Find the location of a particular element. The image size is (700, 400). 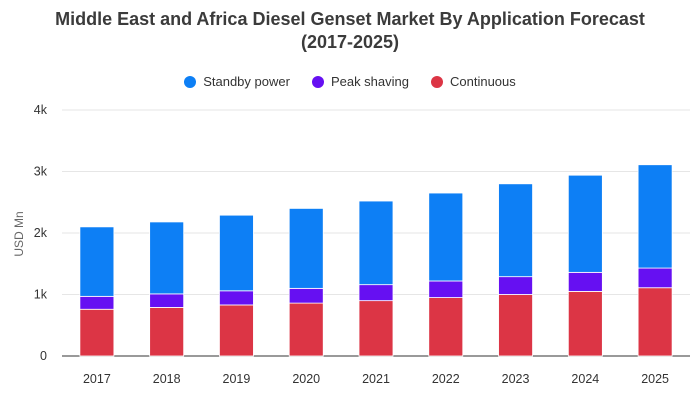

y-tick-label: 2k is located at coordinates (41, 233).